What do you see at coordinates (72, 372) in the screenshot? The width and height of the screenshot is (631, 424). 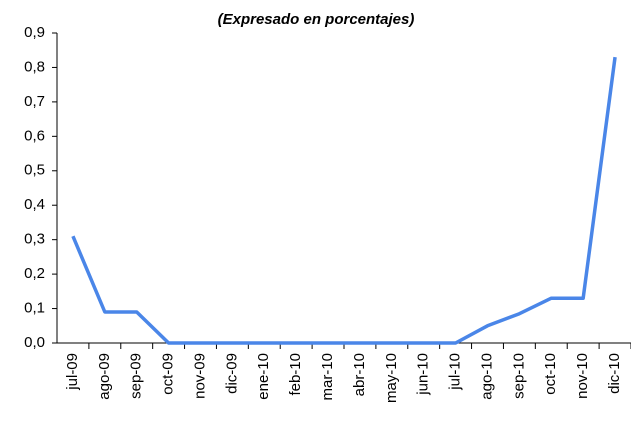 I see `x-tick-label: jul-09` at bounding box center [72, 372].